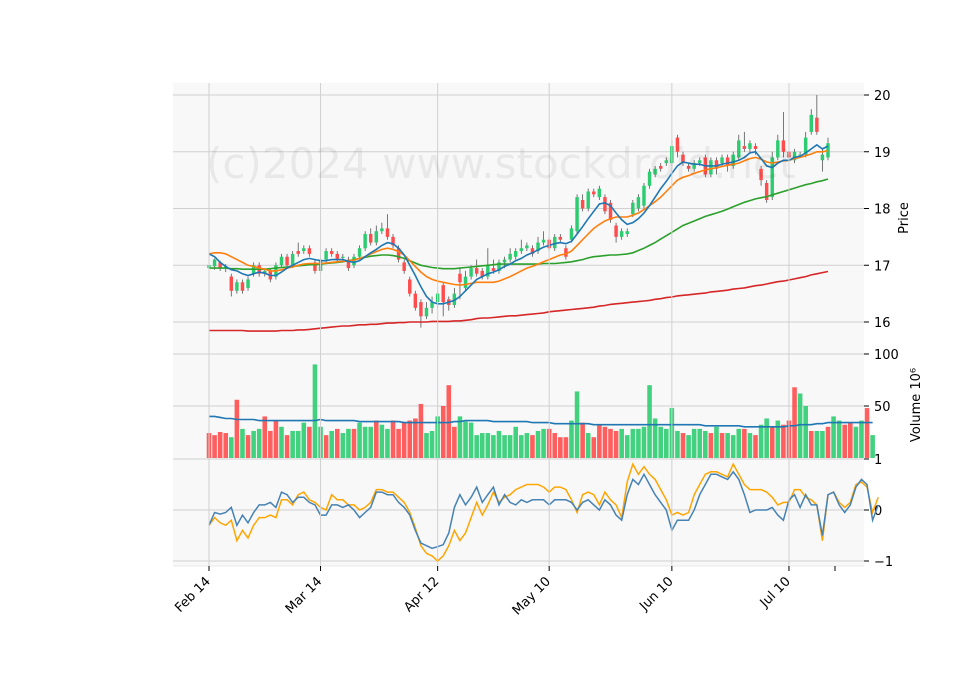 The height and width of the screenshot is (690, 960). Describe the element at coordinates (193, 595) in the screenshot. I see `x-tick-label: Feb 14` at that location.